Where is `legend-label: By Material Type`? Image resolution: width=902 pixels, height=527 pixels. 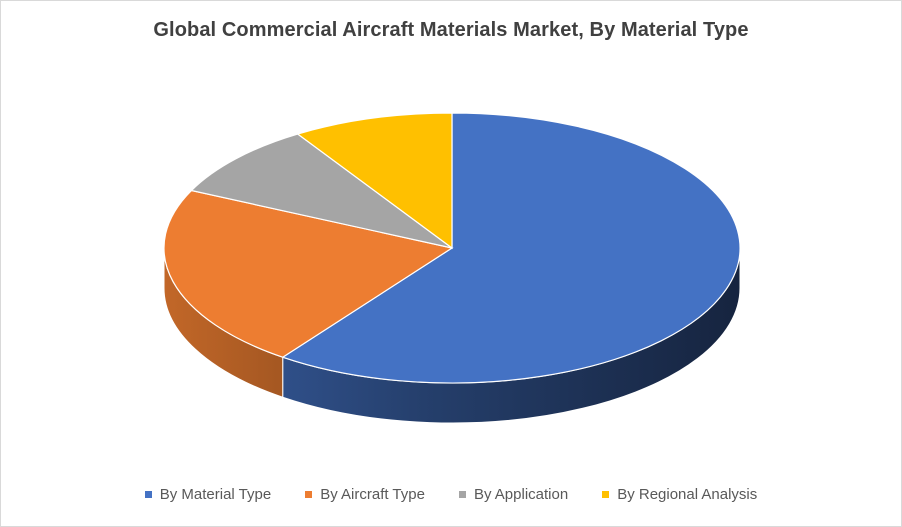 legend-label: By Material Type is located at coordinates (215, 494).